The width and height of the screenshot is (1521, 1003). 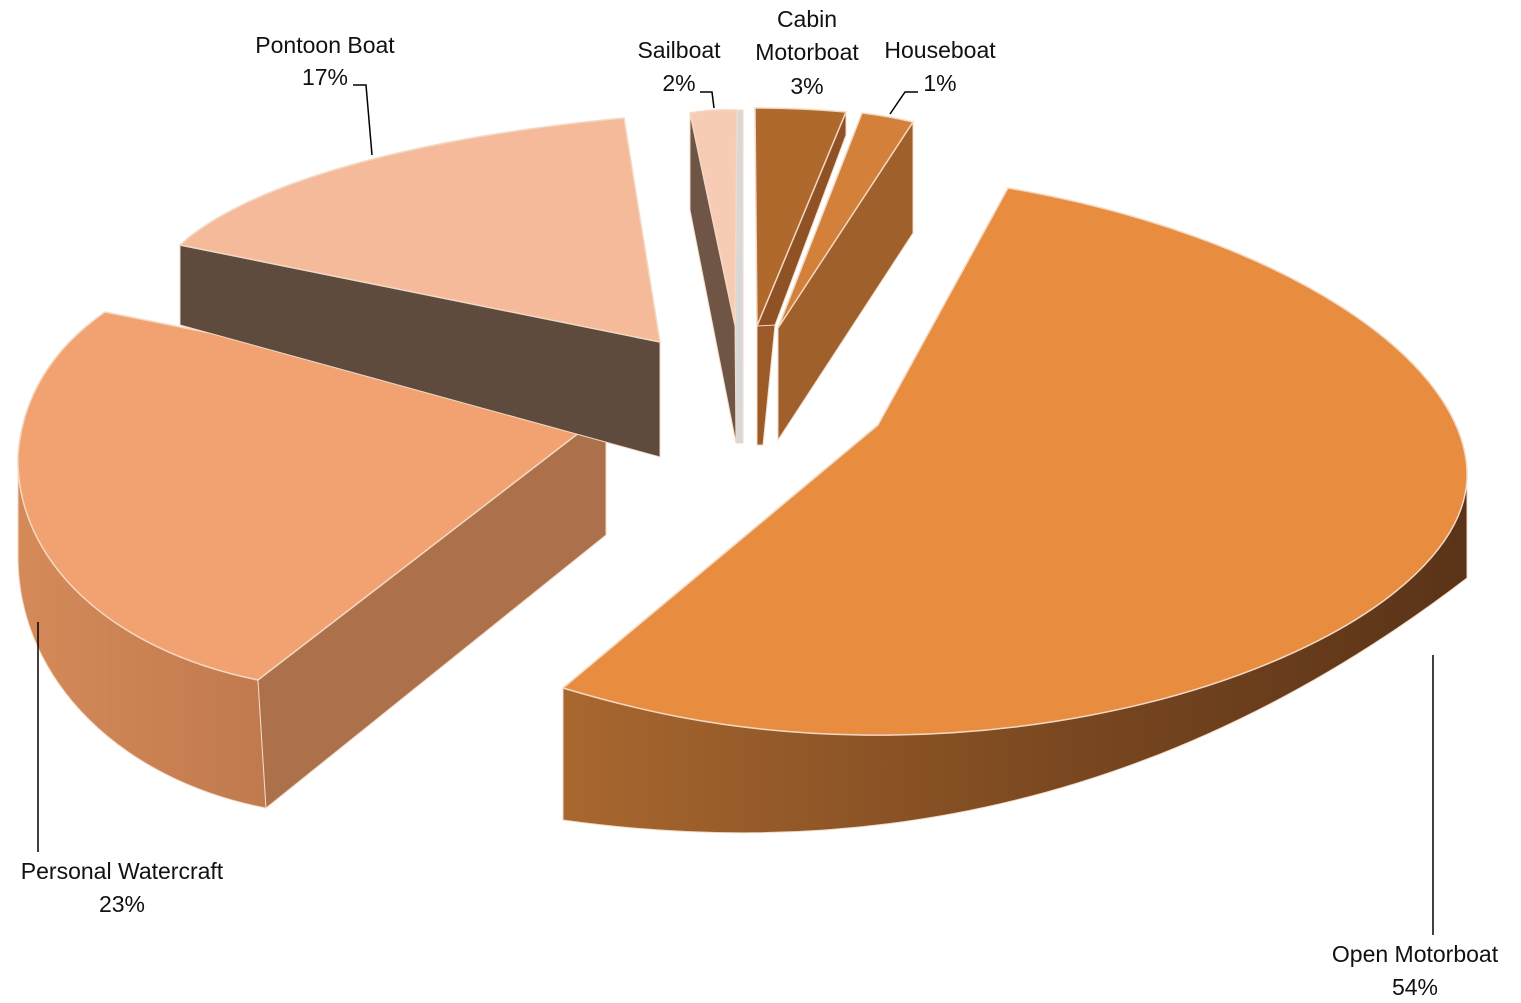 What do you see at coordinates (325, 45) in the screenshot?
I see `label-pontoon-boat-name: Pontoon Boat` at bounding box center [325, 45].